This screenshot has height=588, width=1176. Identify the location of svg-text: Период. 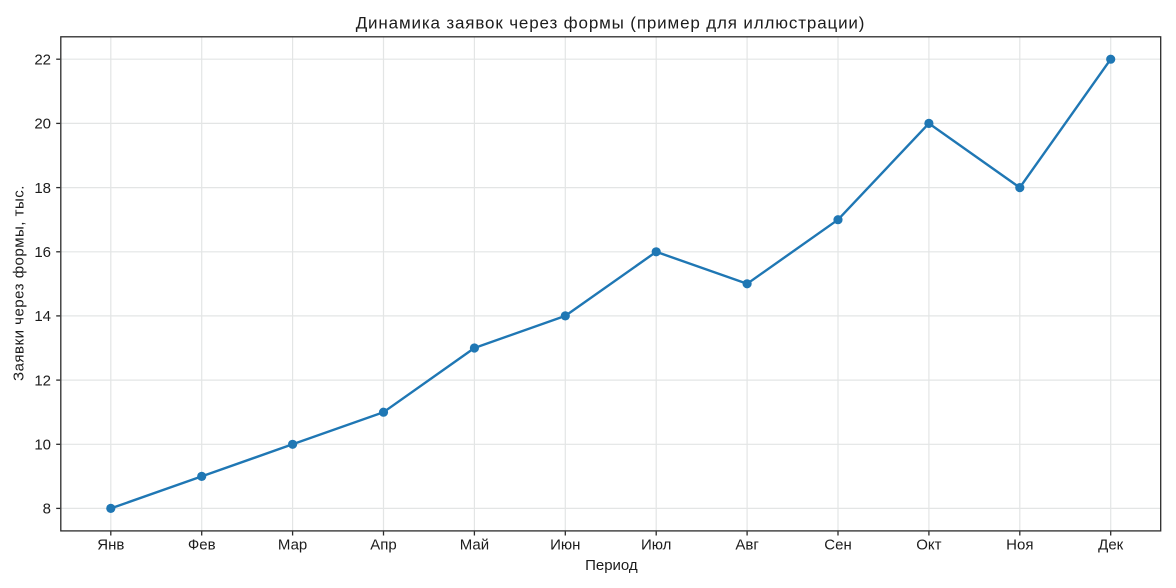
(611, 565).